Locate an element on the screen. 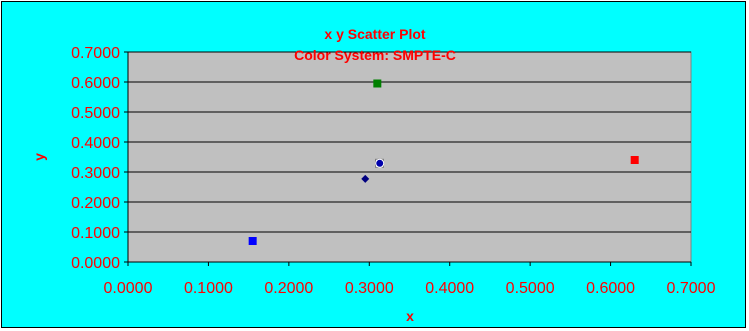  x-tick-label: 0.2000 is located at coordinates (288, 288).